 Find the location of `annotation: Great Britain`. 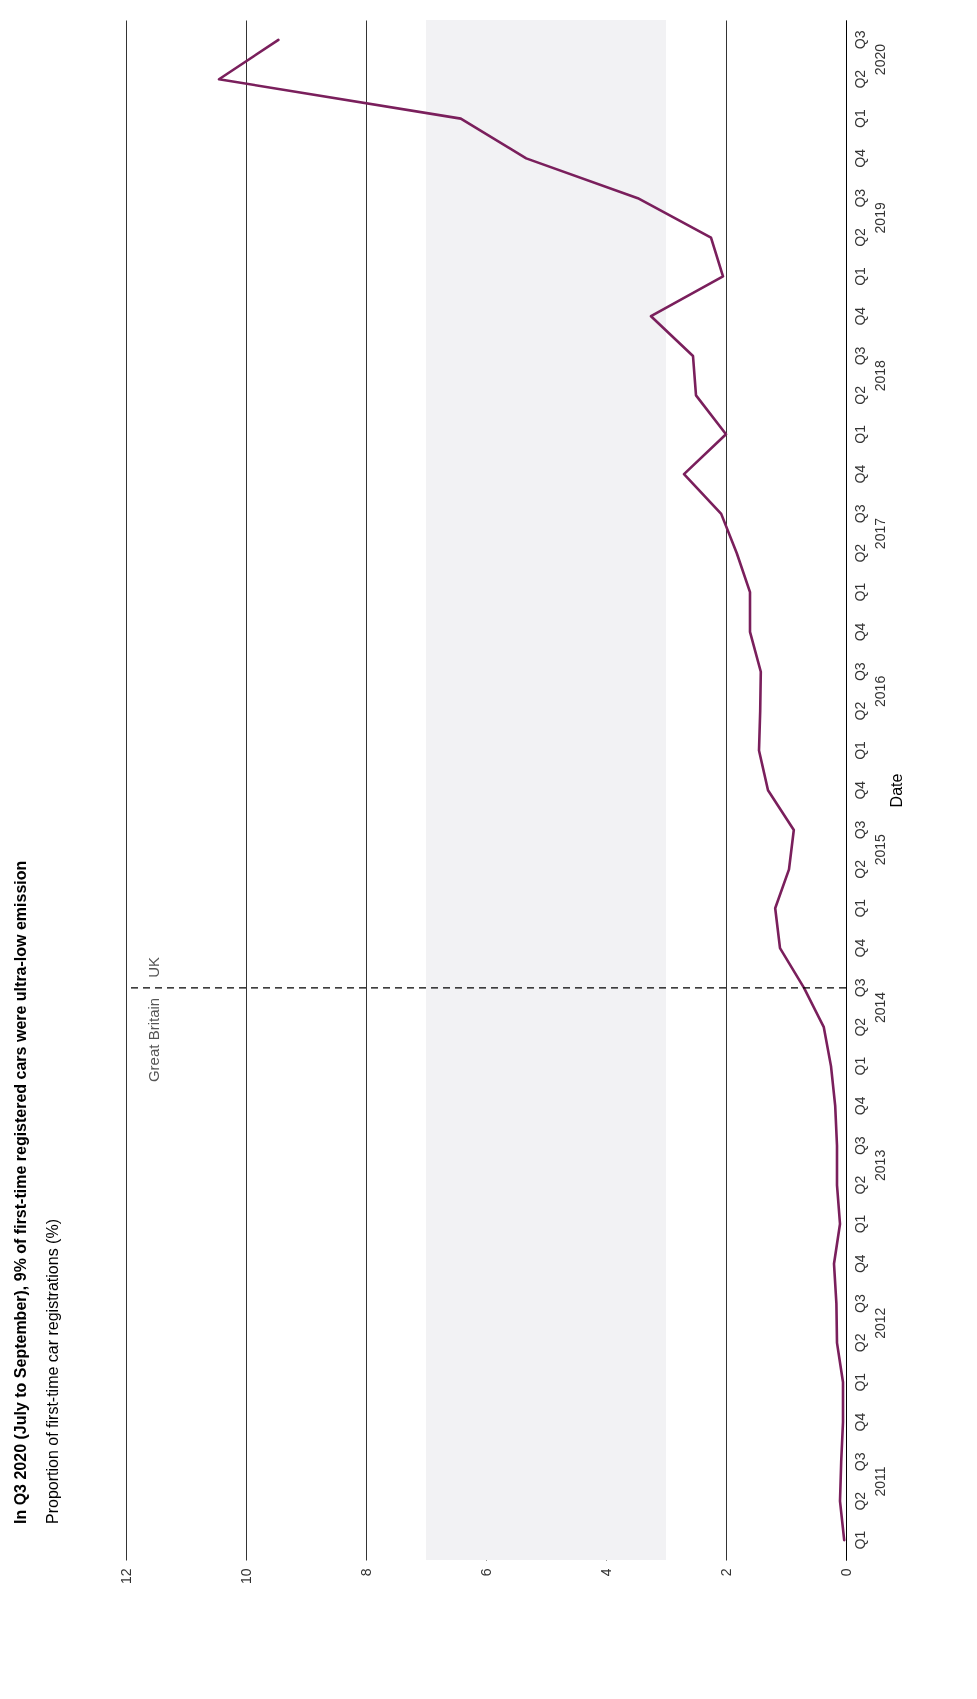

annotation: Great Britain is located at coordinates (153, 1040).